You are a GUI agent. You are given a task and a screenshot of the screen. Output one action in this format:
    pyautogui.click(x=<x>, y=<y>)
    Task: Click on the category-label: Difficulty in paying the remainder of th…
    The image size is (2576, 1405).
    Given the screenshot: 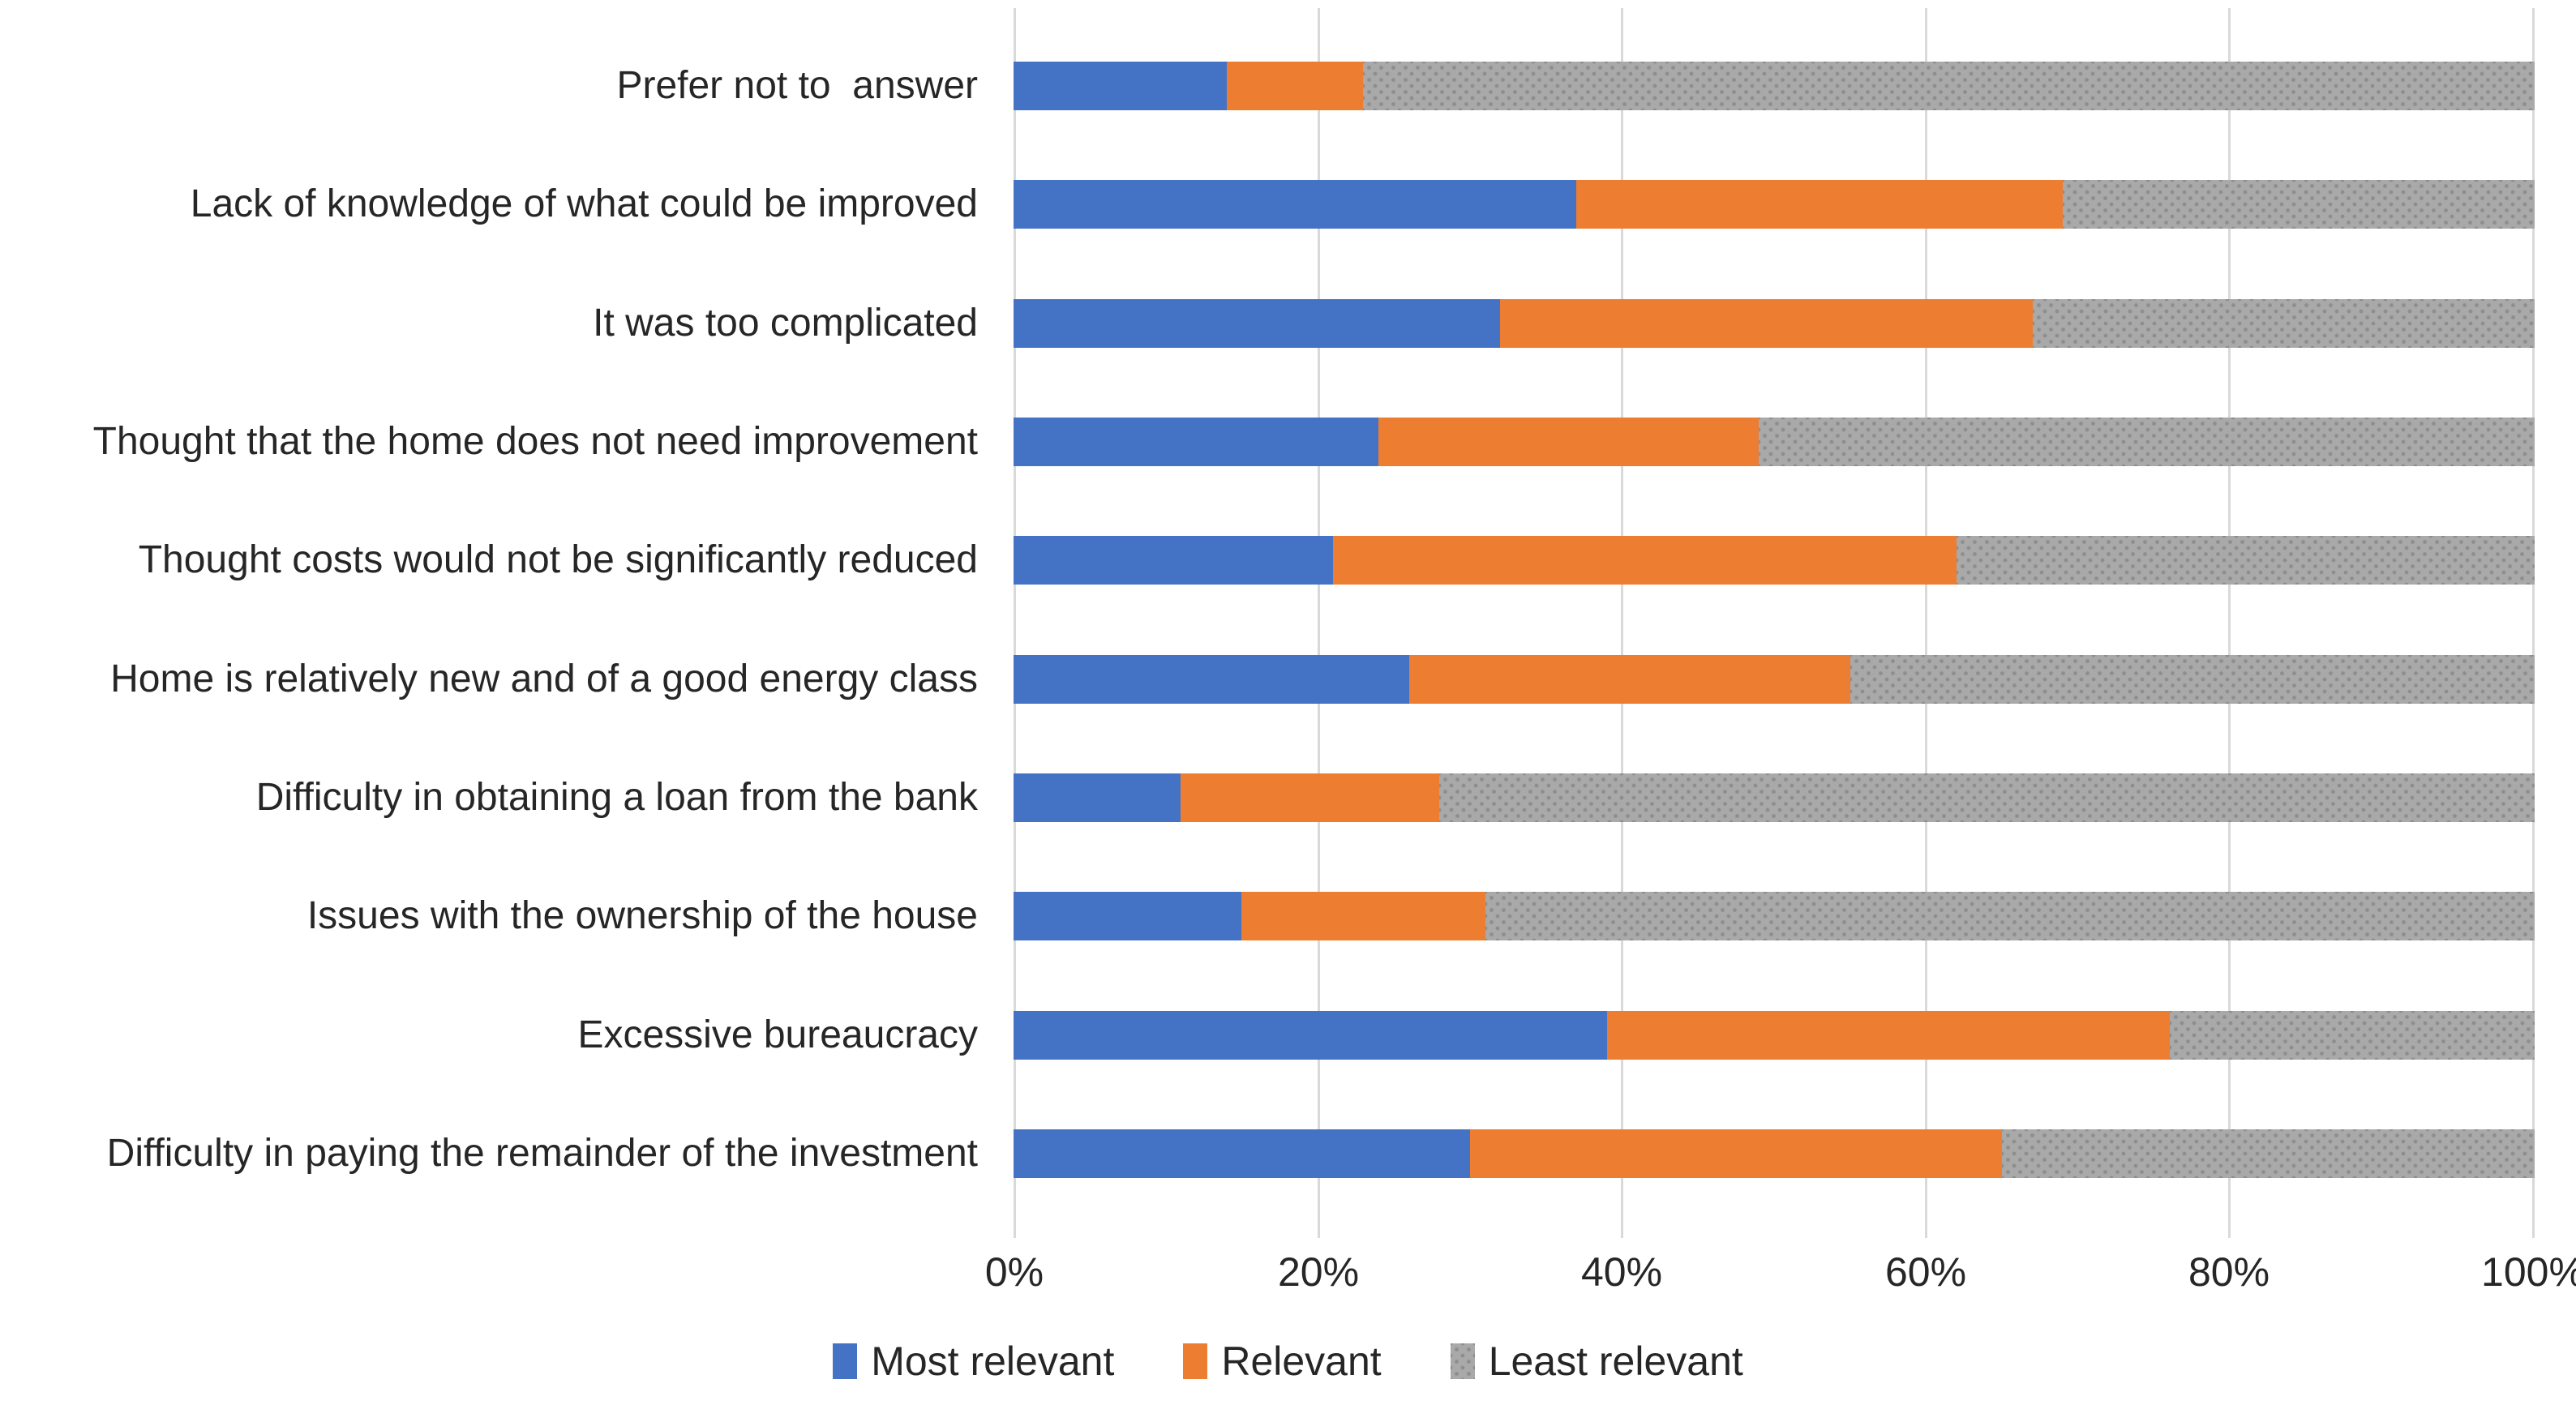 What is the action you would take?
    pyautogui.click(x=542, y=1153)
    